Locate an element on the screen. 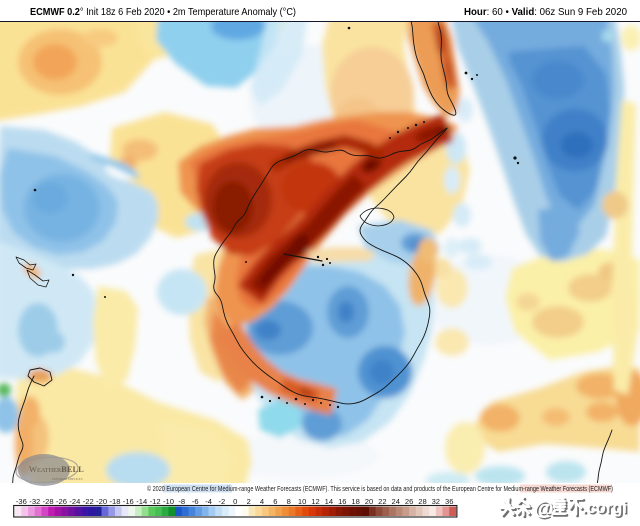  svg-text: -10 is located at coordinates (168, 501).